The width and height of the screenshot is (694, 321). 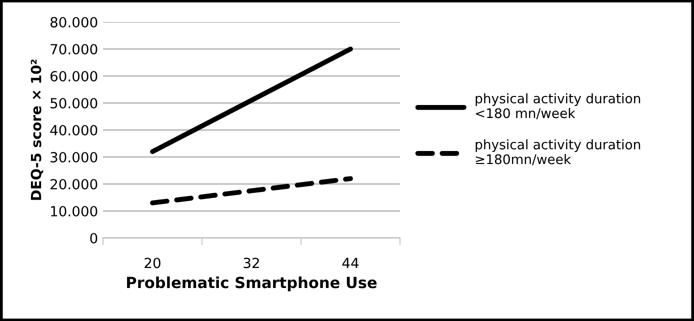 I want to click on x-tick-label: 32, so click(x=251, y=263).